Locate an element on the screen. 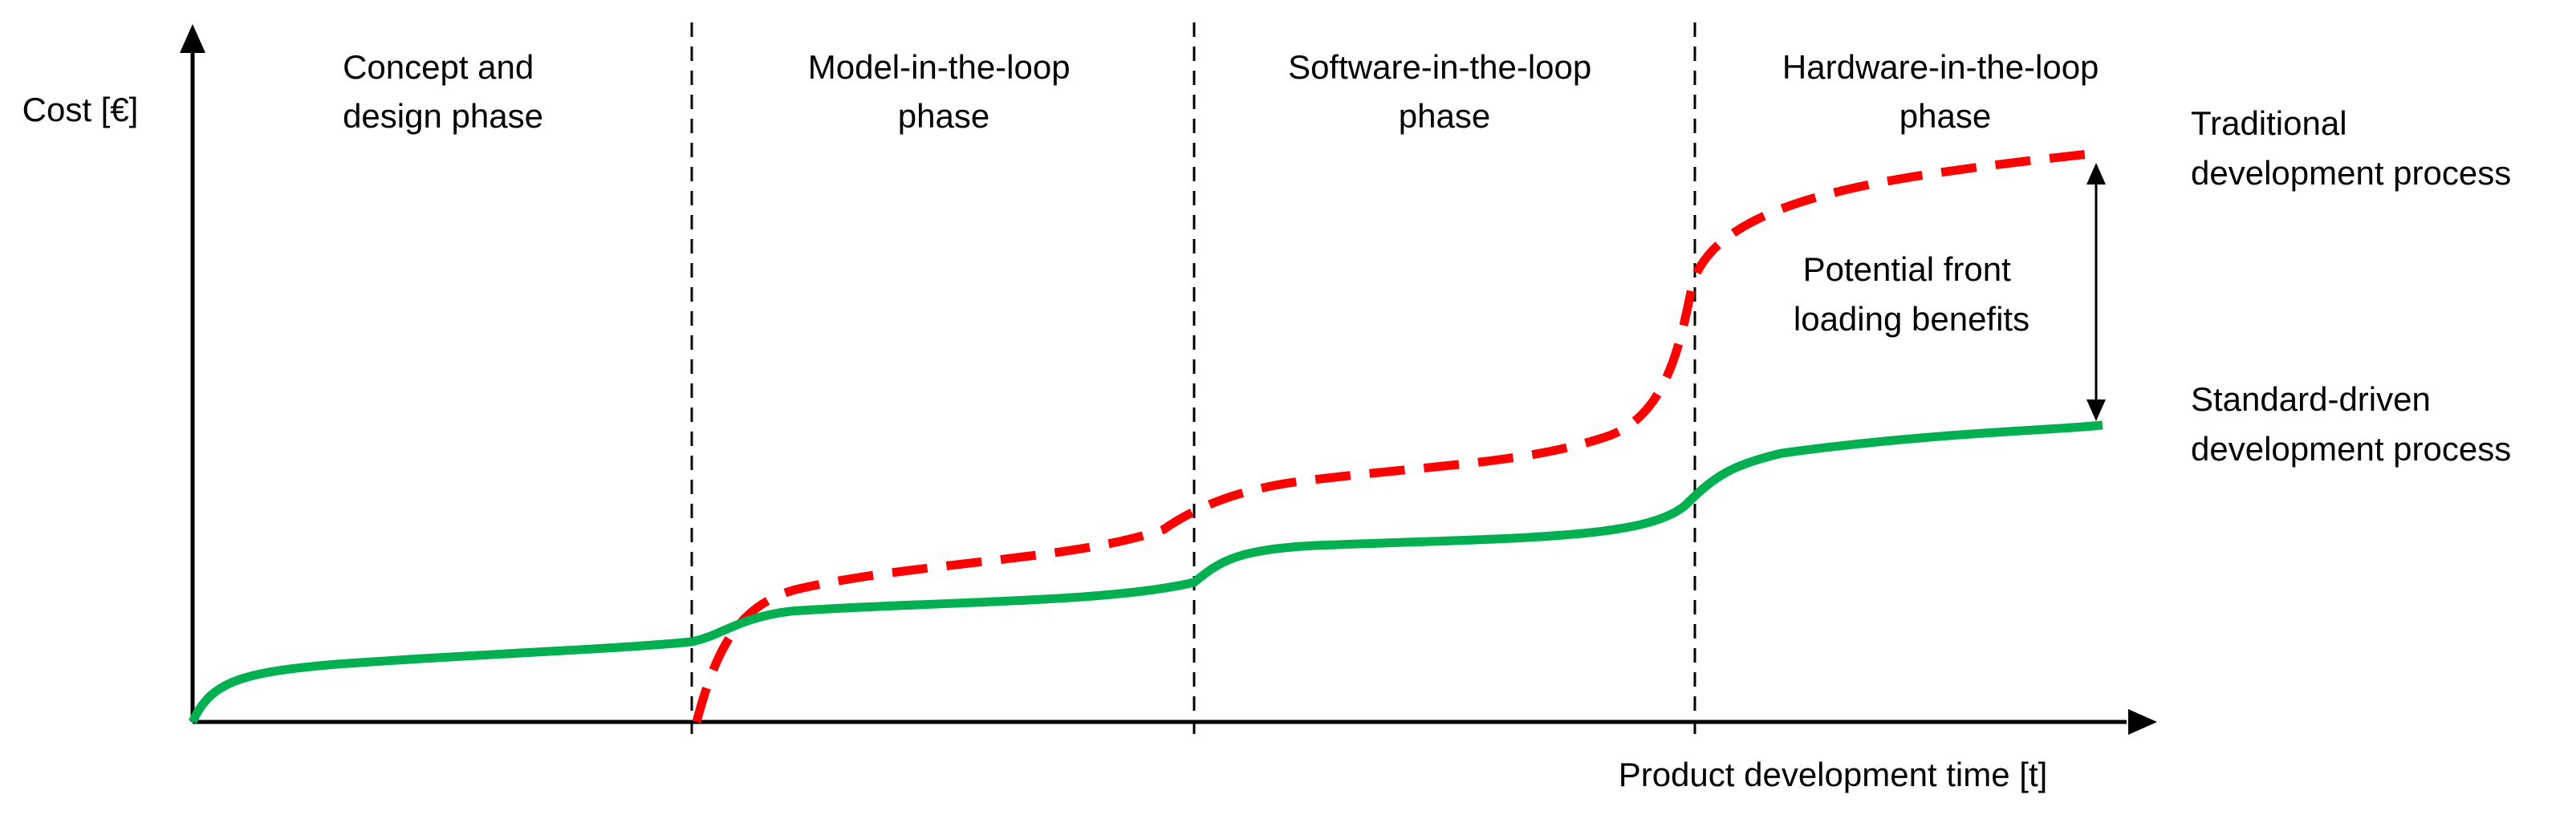 The height and width of the screenshot is (815, 2576). front-loading-benefits-label: Potential front loading benefits is located at coordinates (1912, 294).